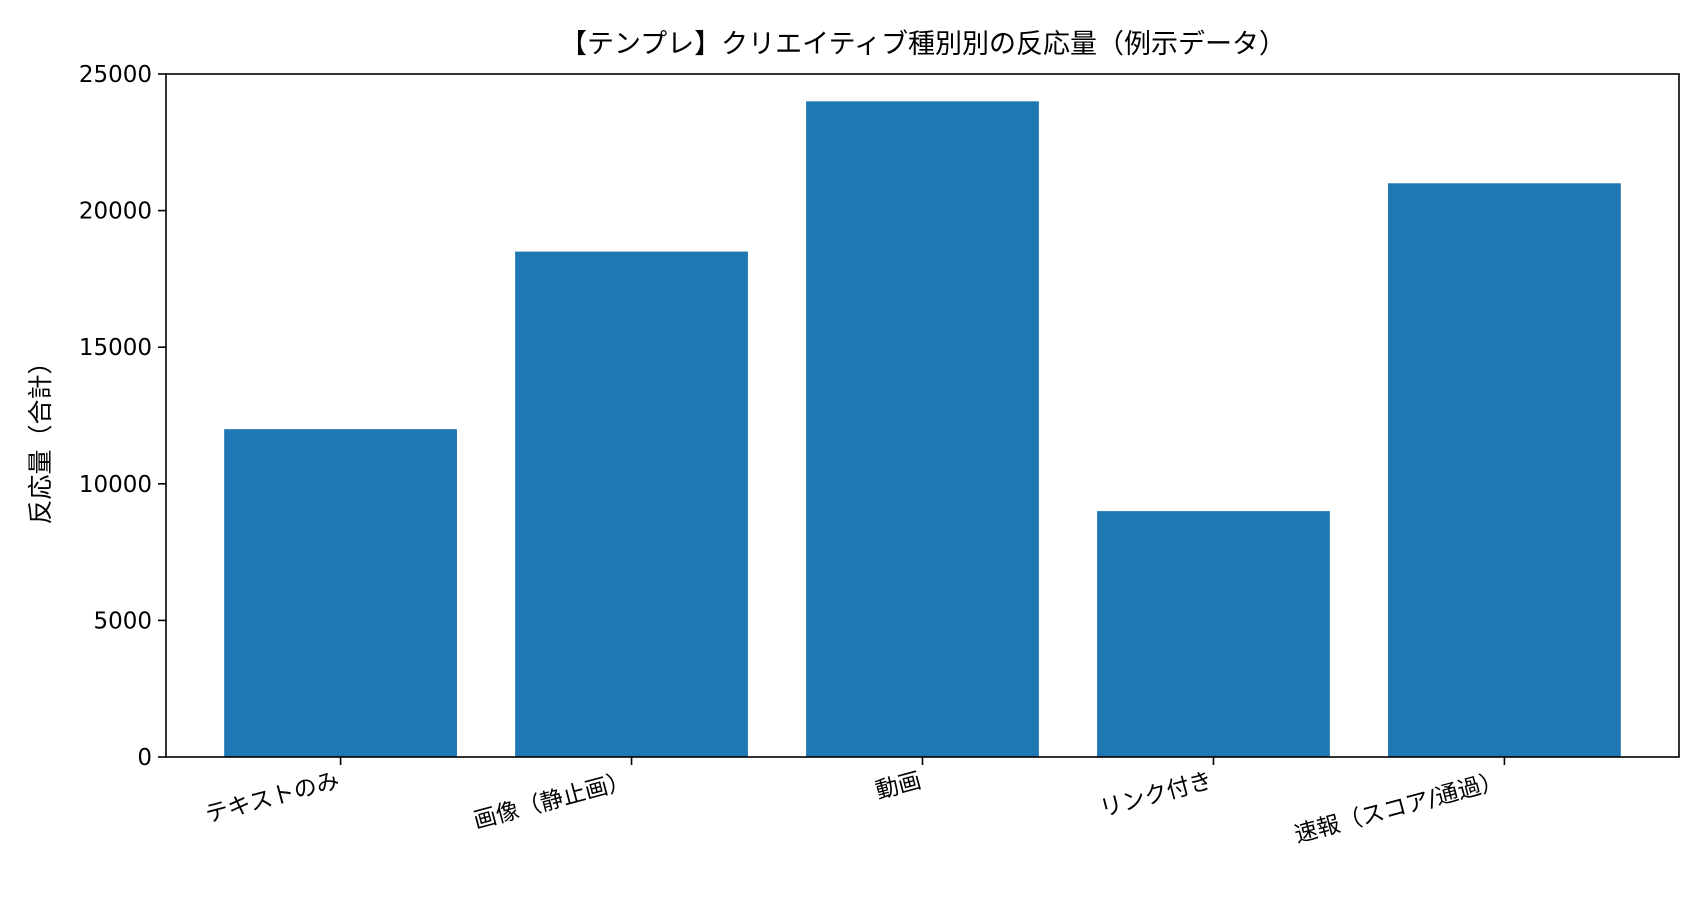 The height and width of the screenshot is (904, 1700). What do you see at coordinates (122, 416) in the screenshot?
I see `y-axis-ticks: 0 5000 10000 15000 20000 25000` at bounding box center [122, 416].